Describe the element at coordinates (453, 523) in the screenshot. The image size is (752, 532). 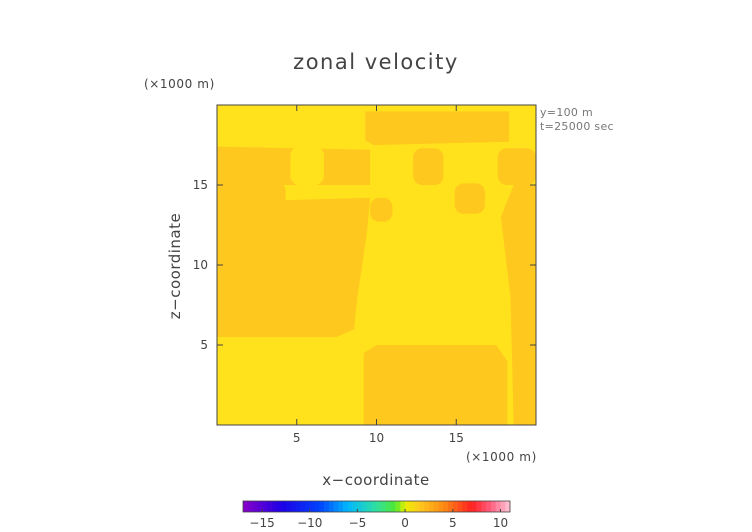
I see `colorbar-tick-label: 5` at that location.